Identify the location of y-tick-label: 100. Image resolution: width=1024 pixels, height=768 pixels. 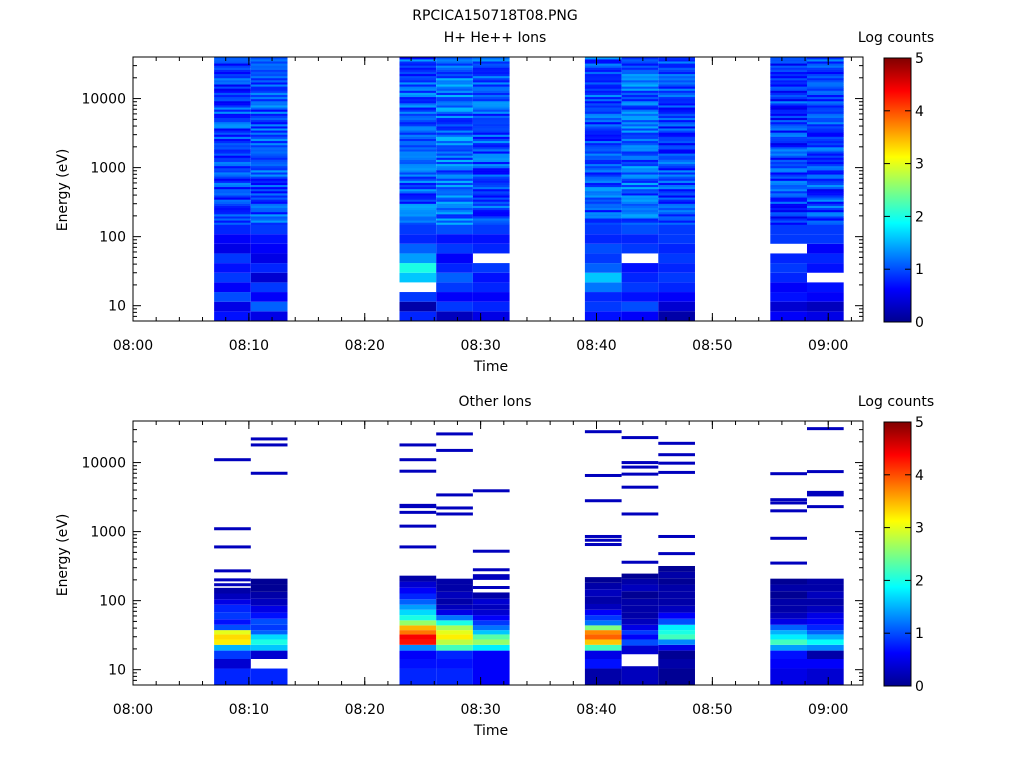
(112, 602).